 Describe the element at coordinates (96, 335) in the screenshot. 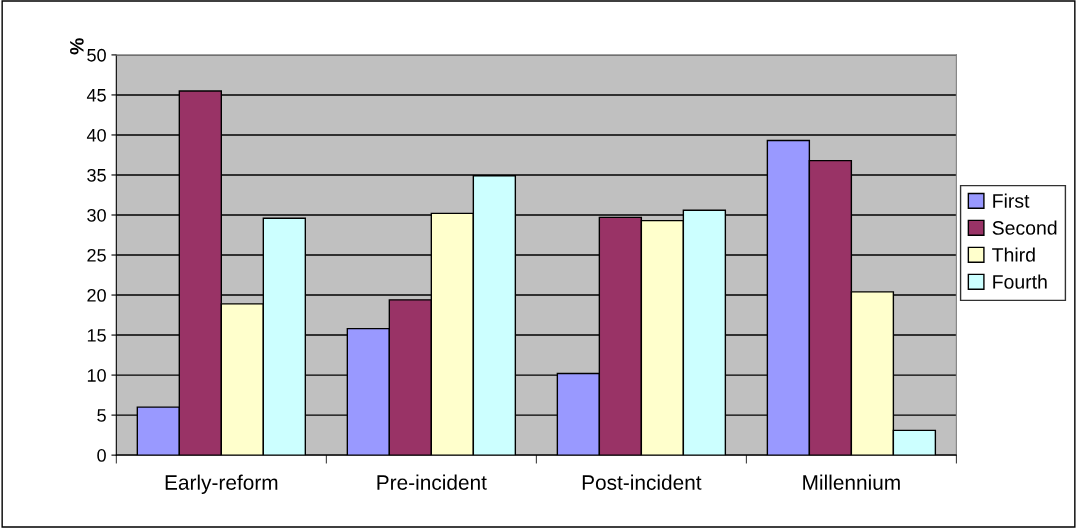

I see `y-tick-label: 15` at that location.